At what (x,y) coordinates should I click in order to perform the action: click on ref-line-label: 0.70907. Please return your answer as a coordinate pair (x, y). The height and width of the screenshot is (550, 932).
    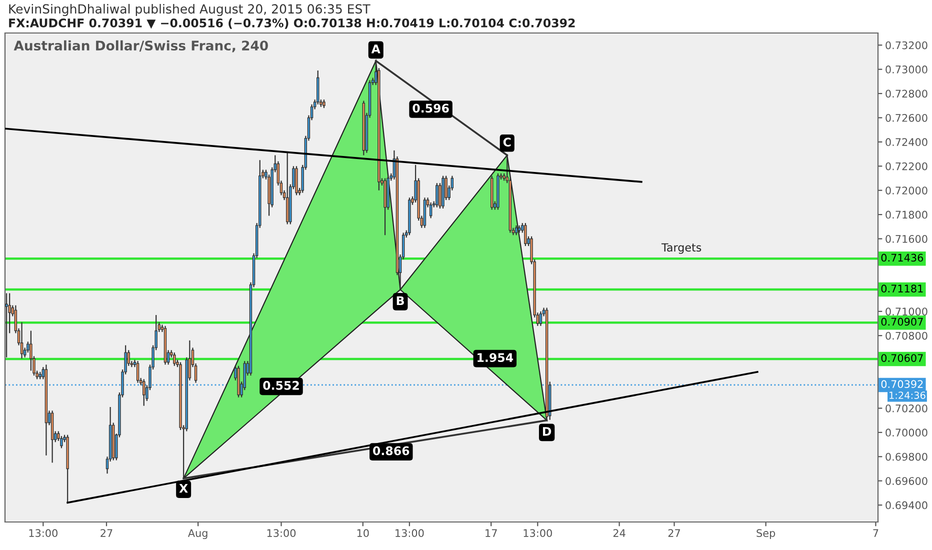
    Looking at the image, I should click on (902, 322).